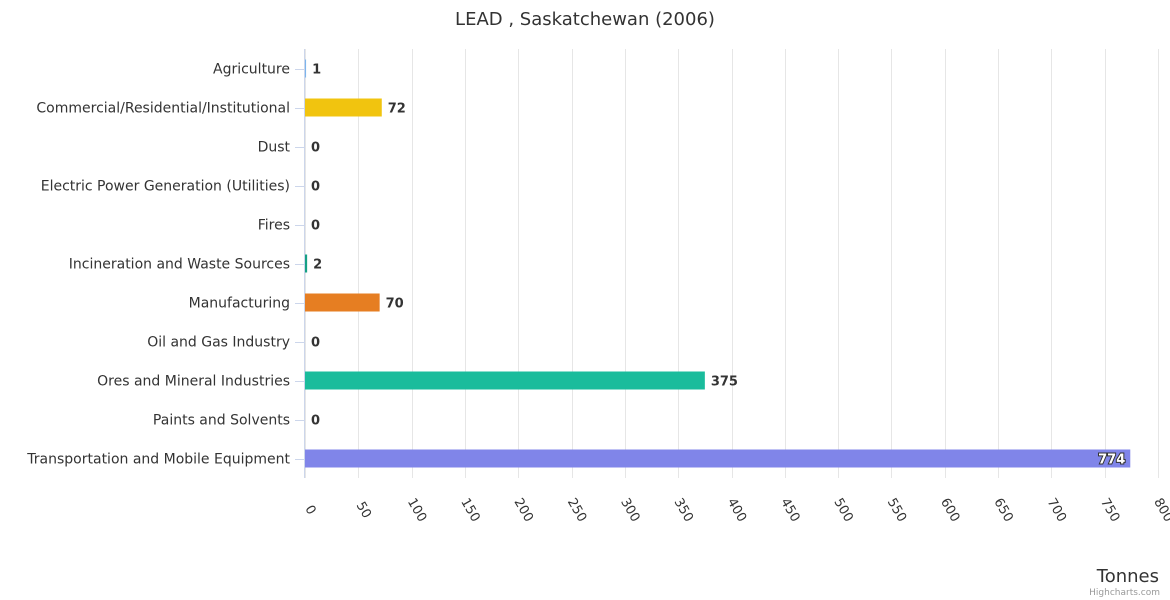 The height and width of the screenshot is (600, 1170). What do you see at coordinates (163, 109) in the screenshot?
I see `category-label: Commercial/Residential/Institutional` at bounding box center [163, 109].